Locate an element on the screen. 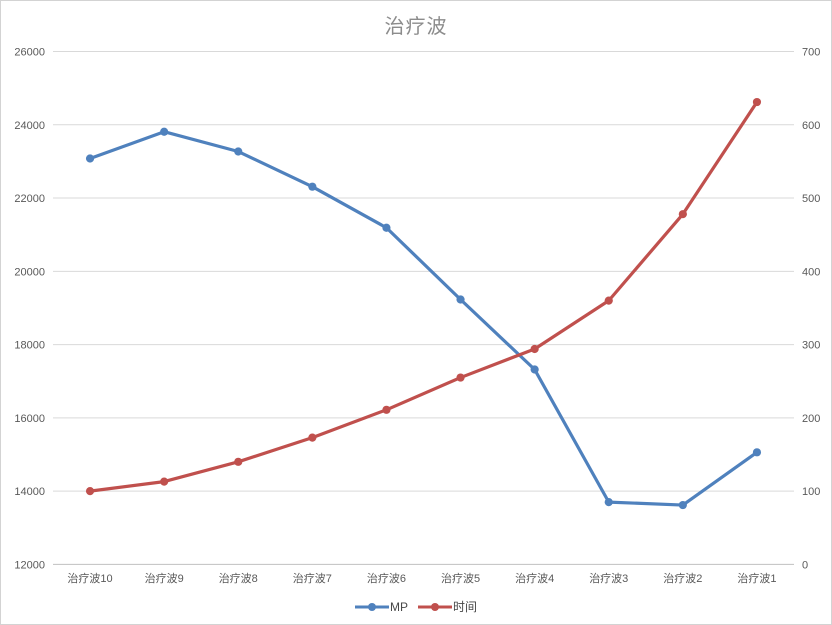 This screenshot has height=625, width=832. right-axis-tick-label: 600 is located at coordinates (811, 126).